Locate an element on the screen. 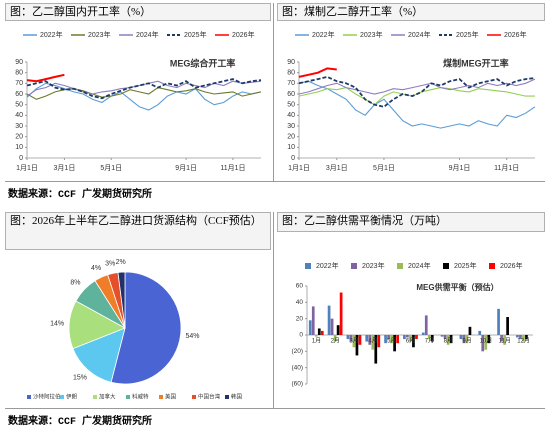 This screenshot has height=430, width=550. y-tick-label: 90 is located at coordinates (291, 62).